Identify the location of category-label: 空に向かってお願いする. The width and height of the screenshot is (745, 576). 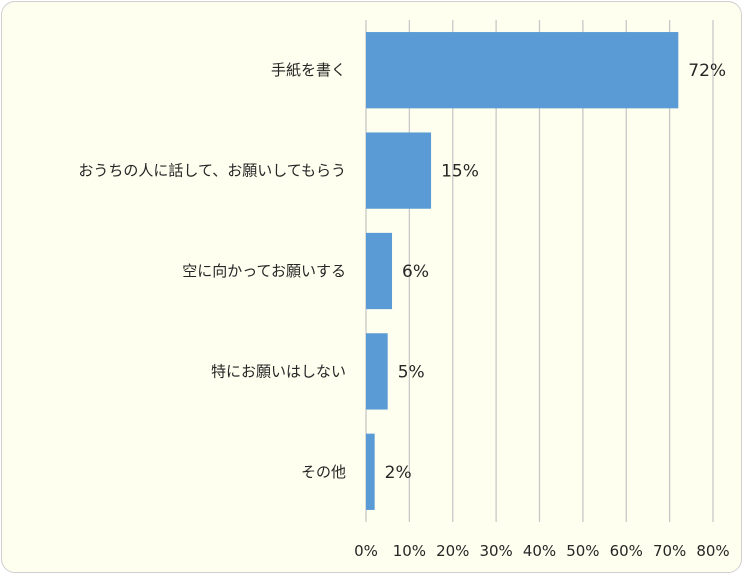
(264, 271).